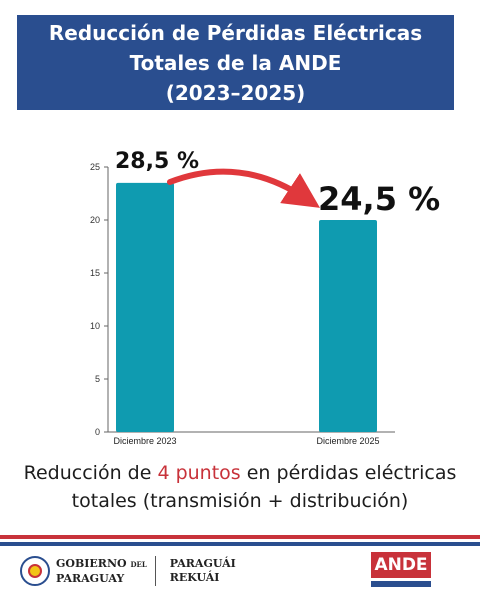 The height and width of the screenshot is (600, 480). I want to click on ande-logo: ANDE, so click(401, 571).